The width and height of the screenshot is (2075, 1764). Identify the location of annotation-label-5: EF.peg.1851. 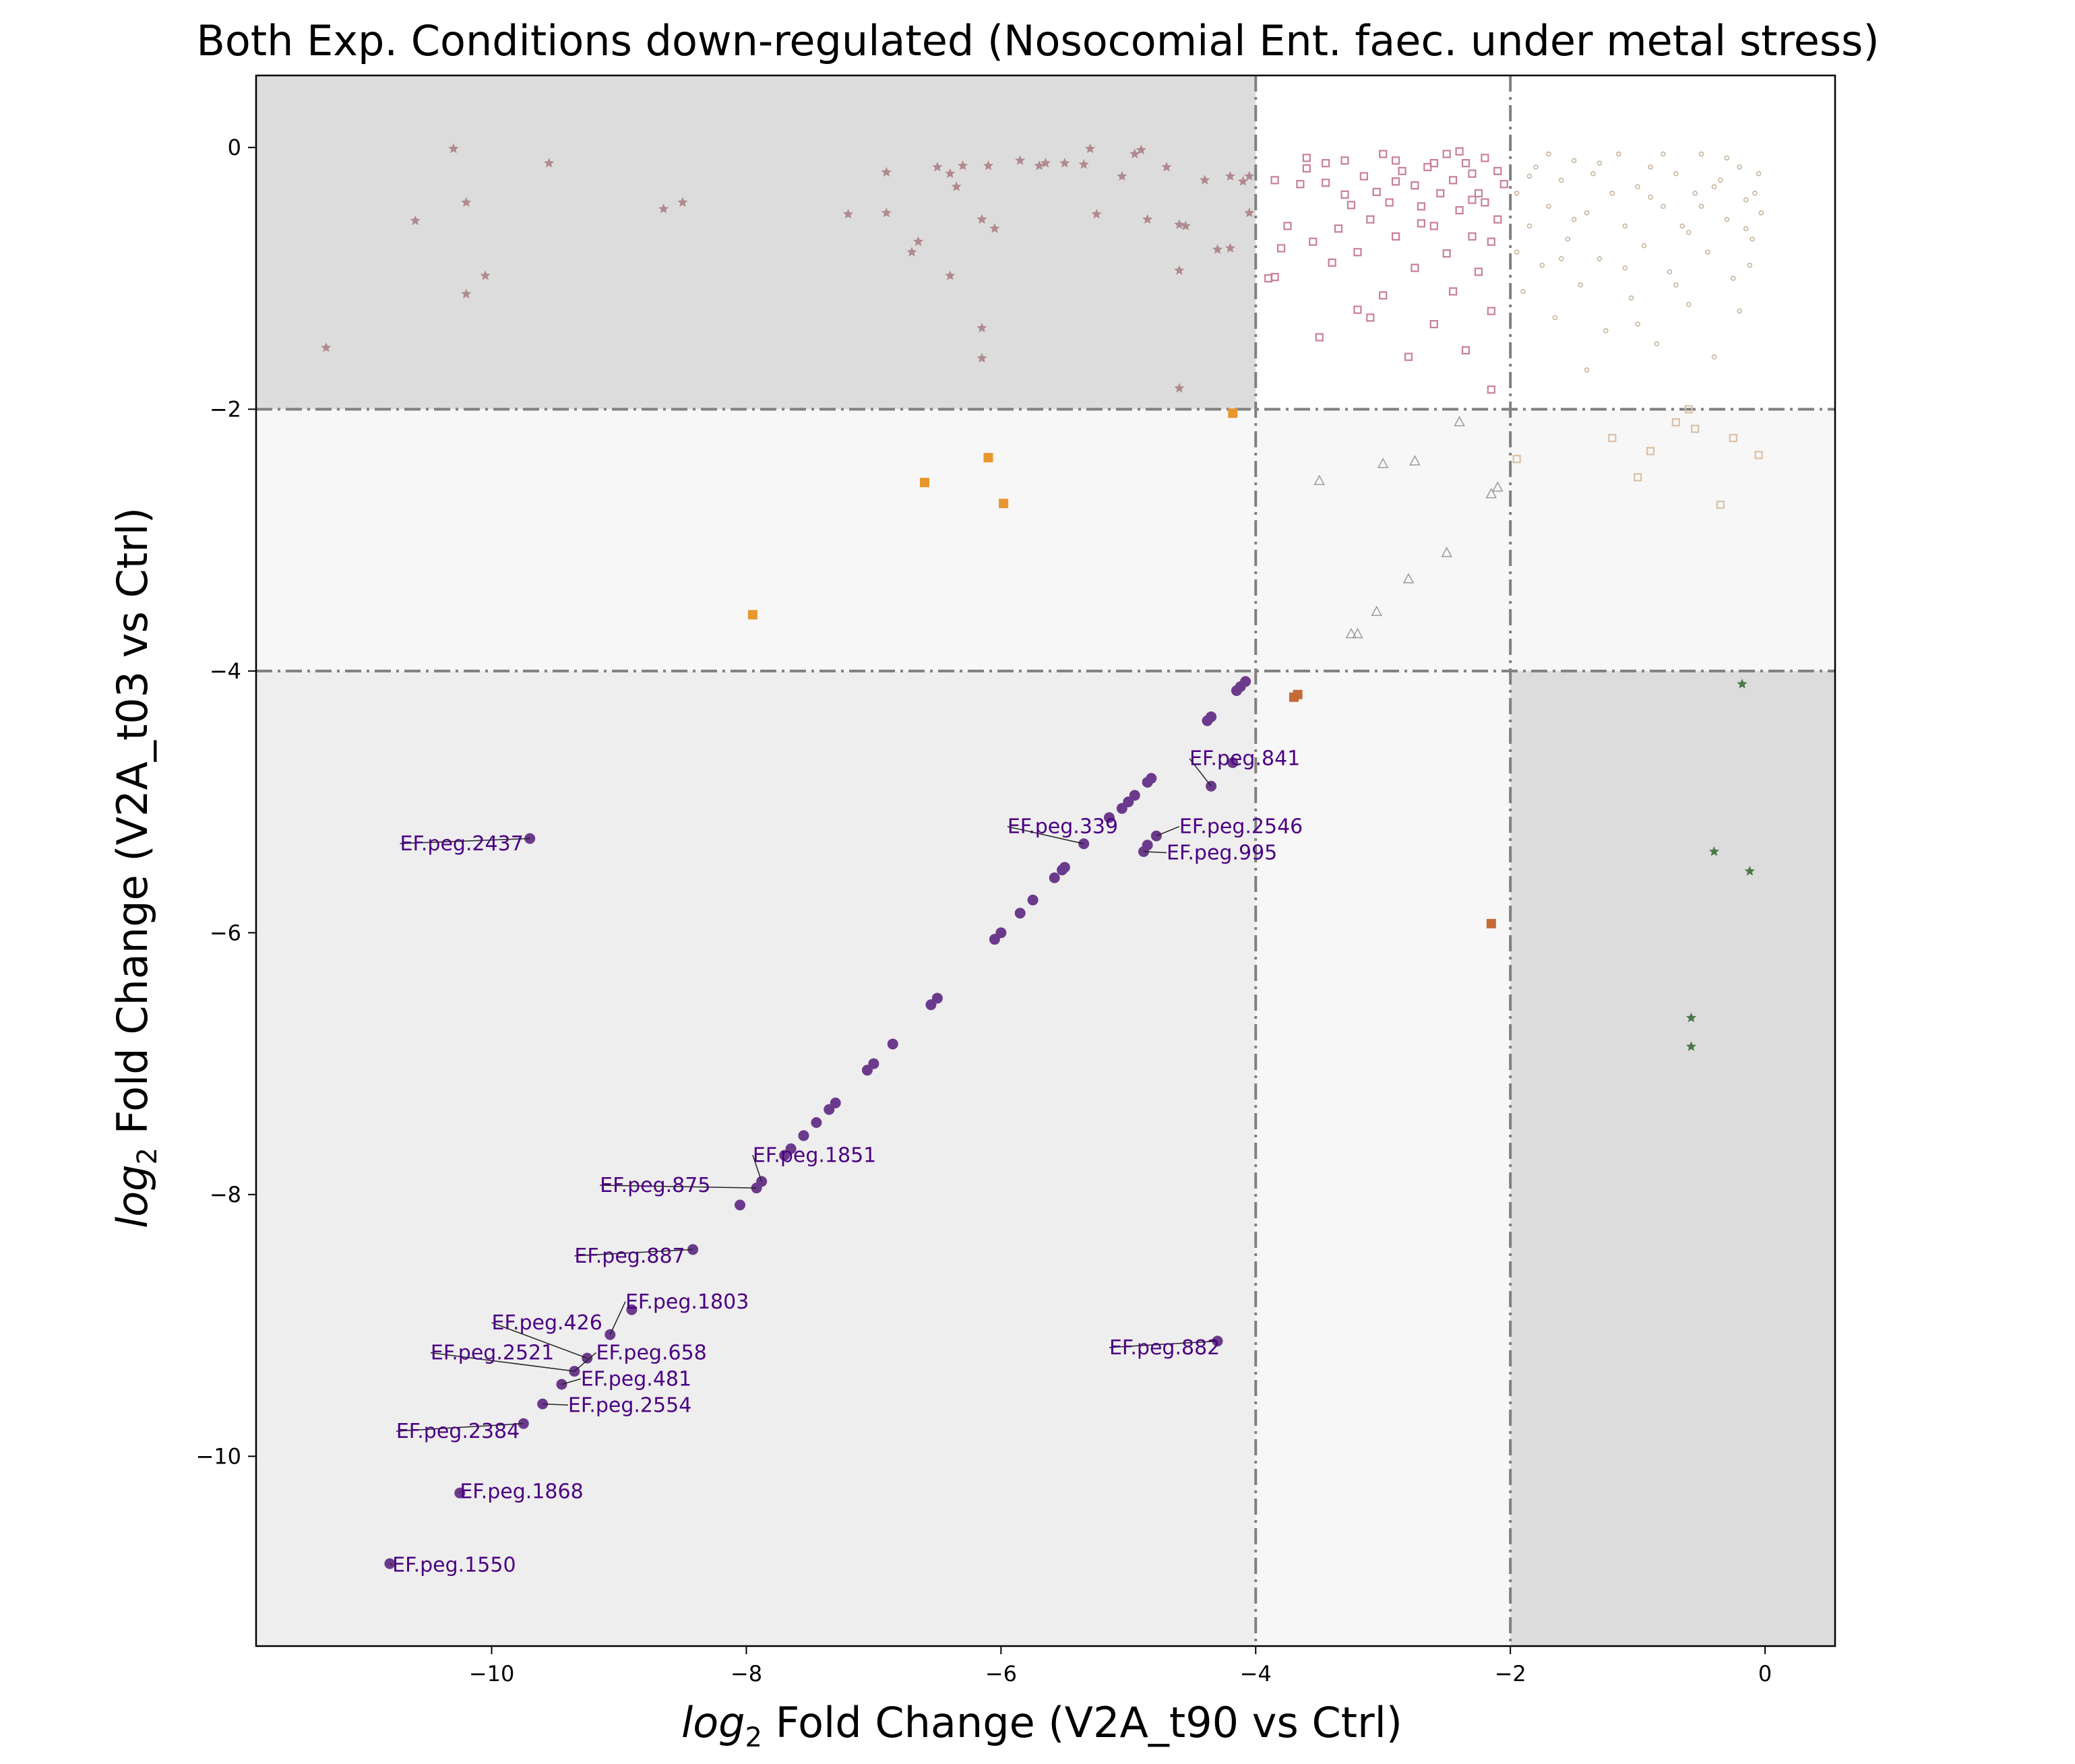
(814, 1155).